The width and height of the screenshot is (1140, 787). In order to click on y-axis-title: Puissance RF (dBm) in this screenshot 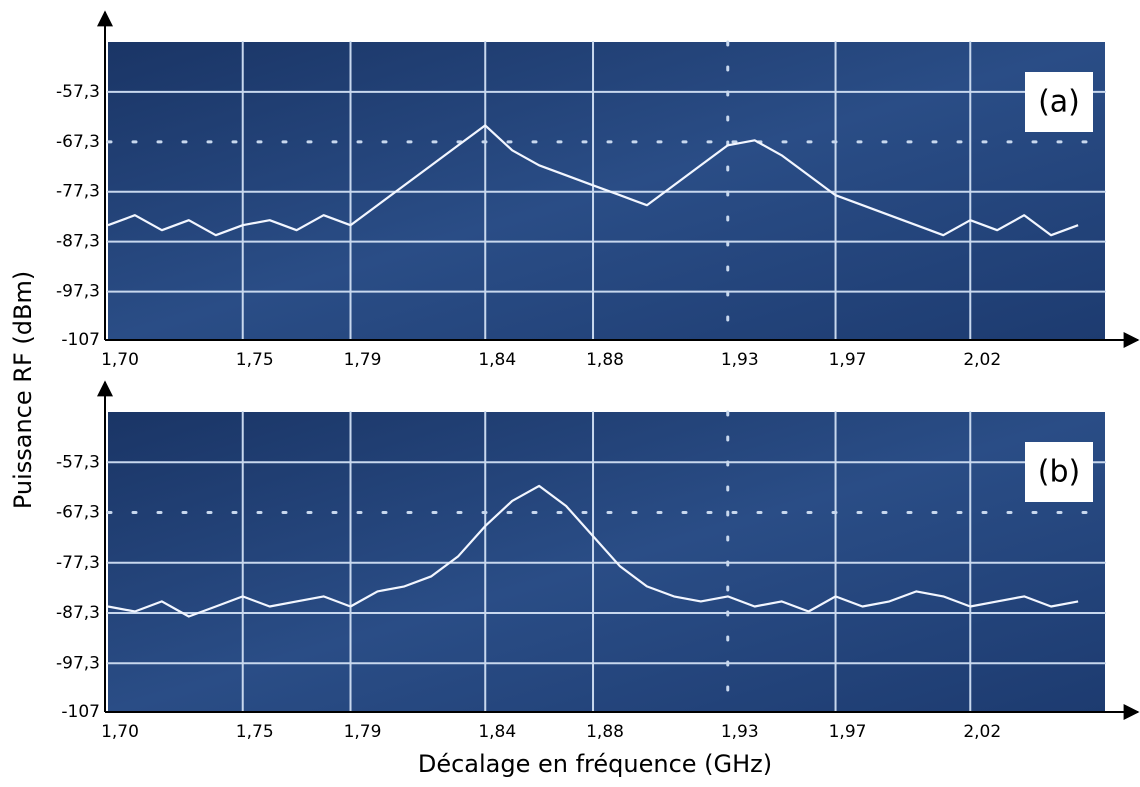, I will do `click(23, 390)`.